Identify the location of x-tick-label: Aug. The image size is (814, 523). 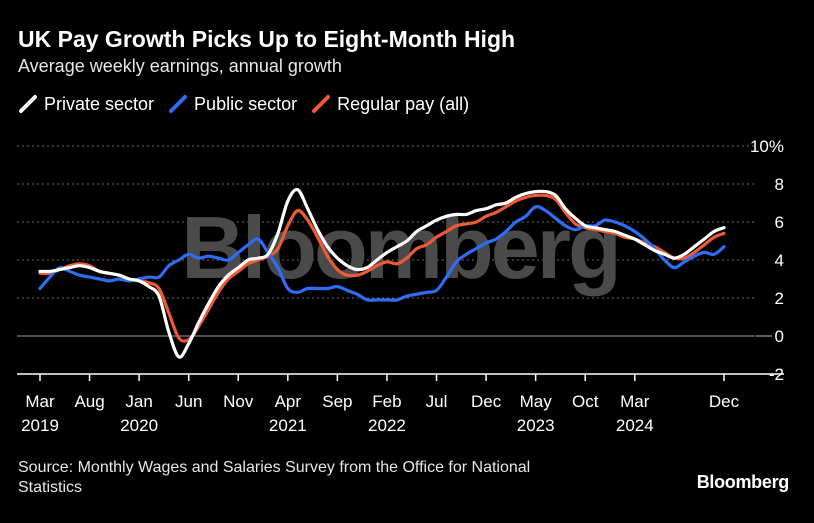
(89, 401).